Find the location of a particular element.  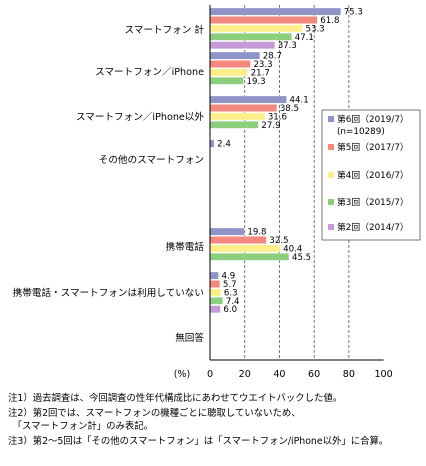

data-label: 2.4 is located at coordinates (224, 145).